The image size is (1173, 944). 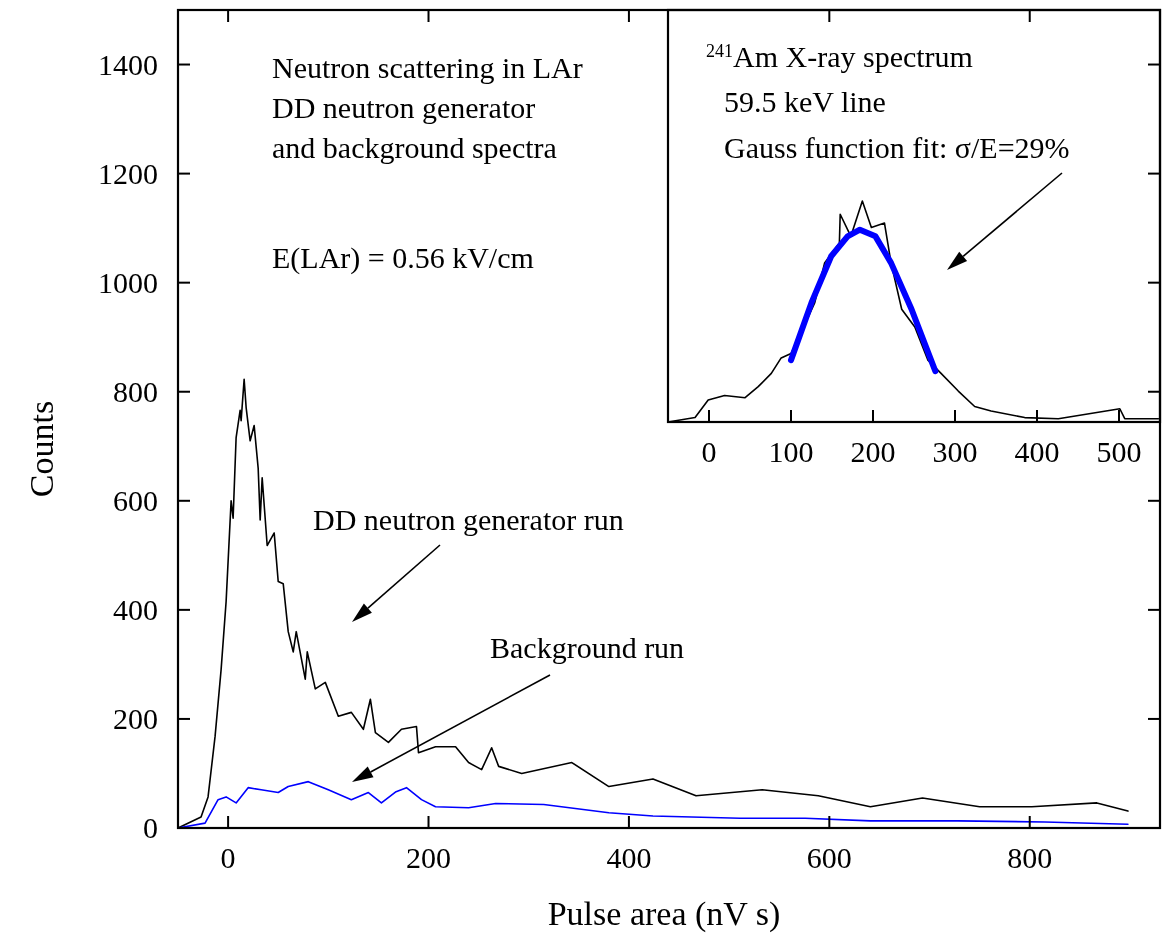 What do you see at coordinates (664, 914) in the screenshot?
I see `x-axis-title: Pulse area (nV s)` at bounding box center [664, 914].